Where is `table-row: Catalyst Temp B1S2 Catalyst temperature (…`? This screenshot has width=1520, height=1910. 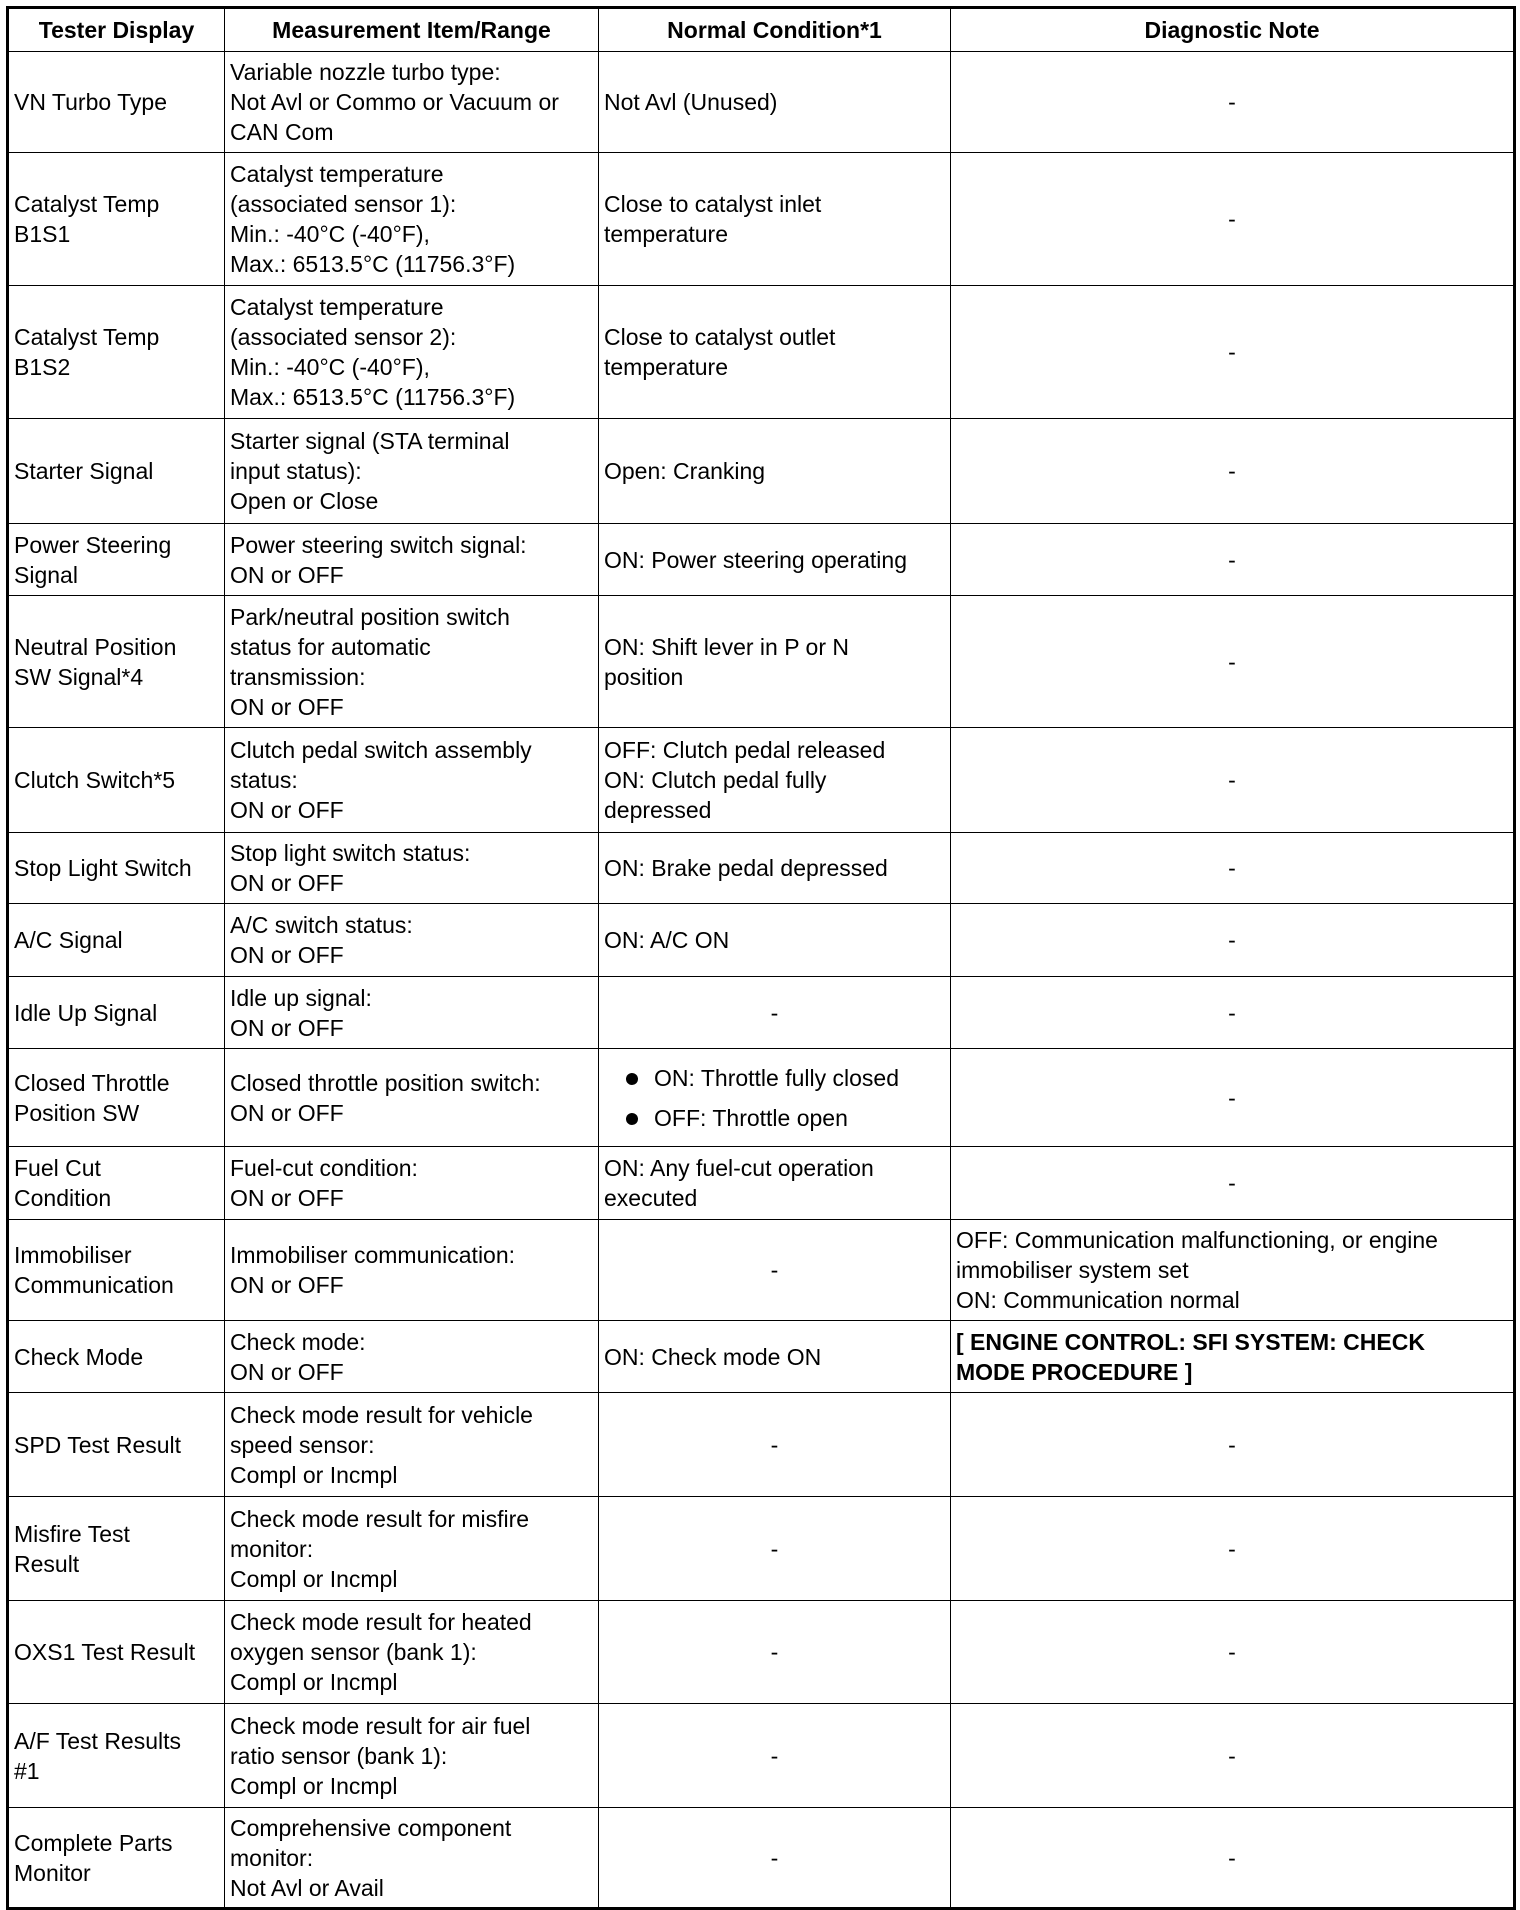 table-row: Catalyst Temp B1S2 Catalyst temperature (… is located at coordinates (761, 352).